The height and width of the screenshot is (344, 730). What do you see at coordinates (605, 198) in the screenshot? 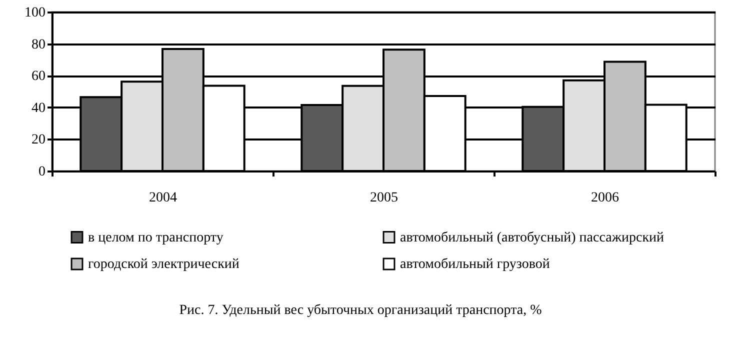
I see `x-tick-label: 2006` at bounding box center [605, 198].